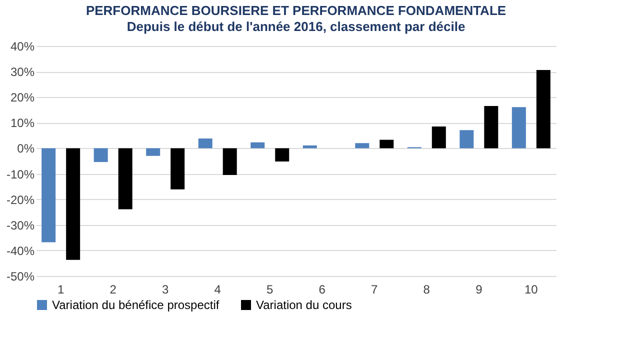 The image size is (627, 340). Describe the element at coordinates (20, 277) in the screenshot. I see `y-tick-label: -50%` at that location.